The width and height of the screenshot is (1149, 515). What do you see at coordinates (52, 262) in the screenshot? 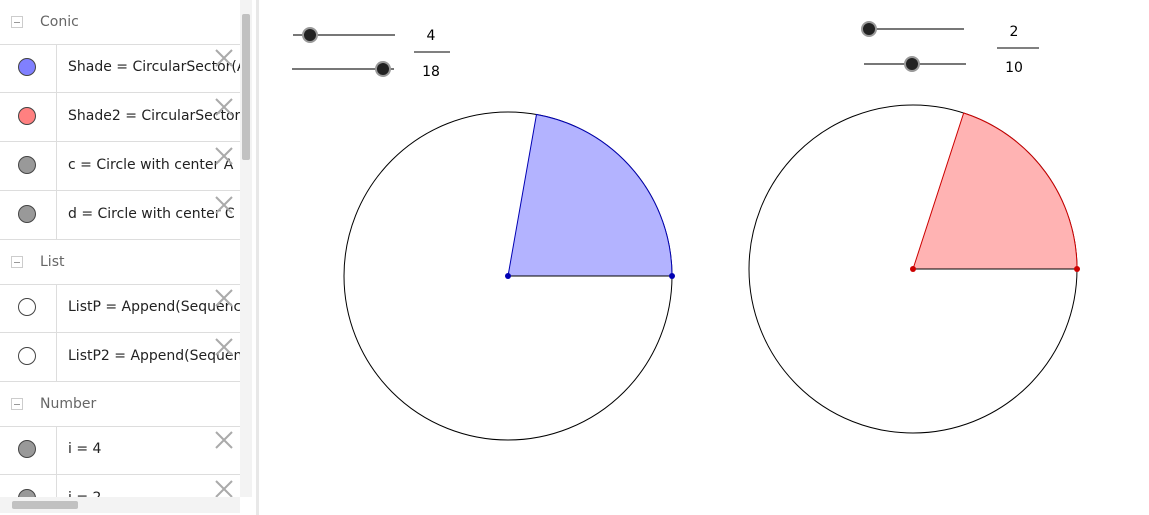
I see `group-title: List` at bounding box center [52, 262].